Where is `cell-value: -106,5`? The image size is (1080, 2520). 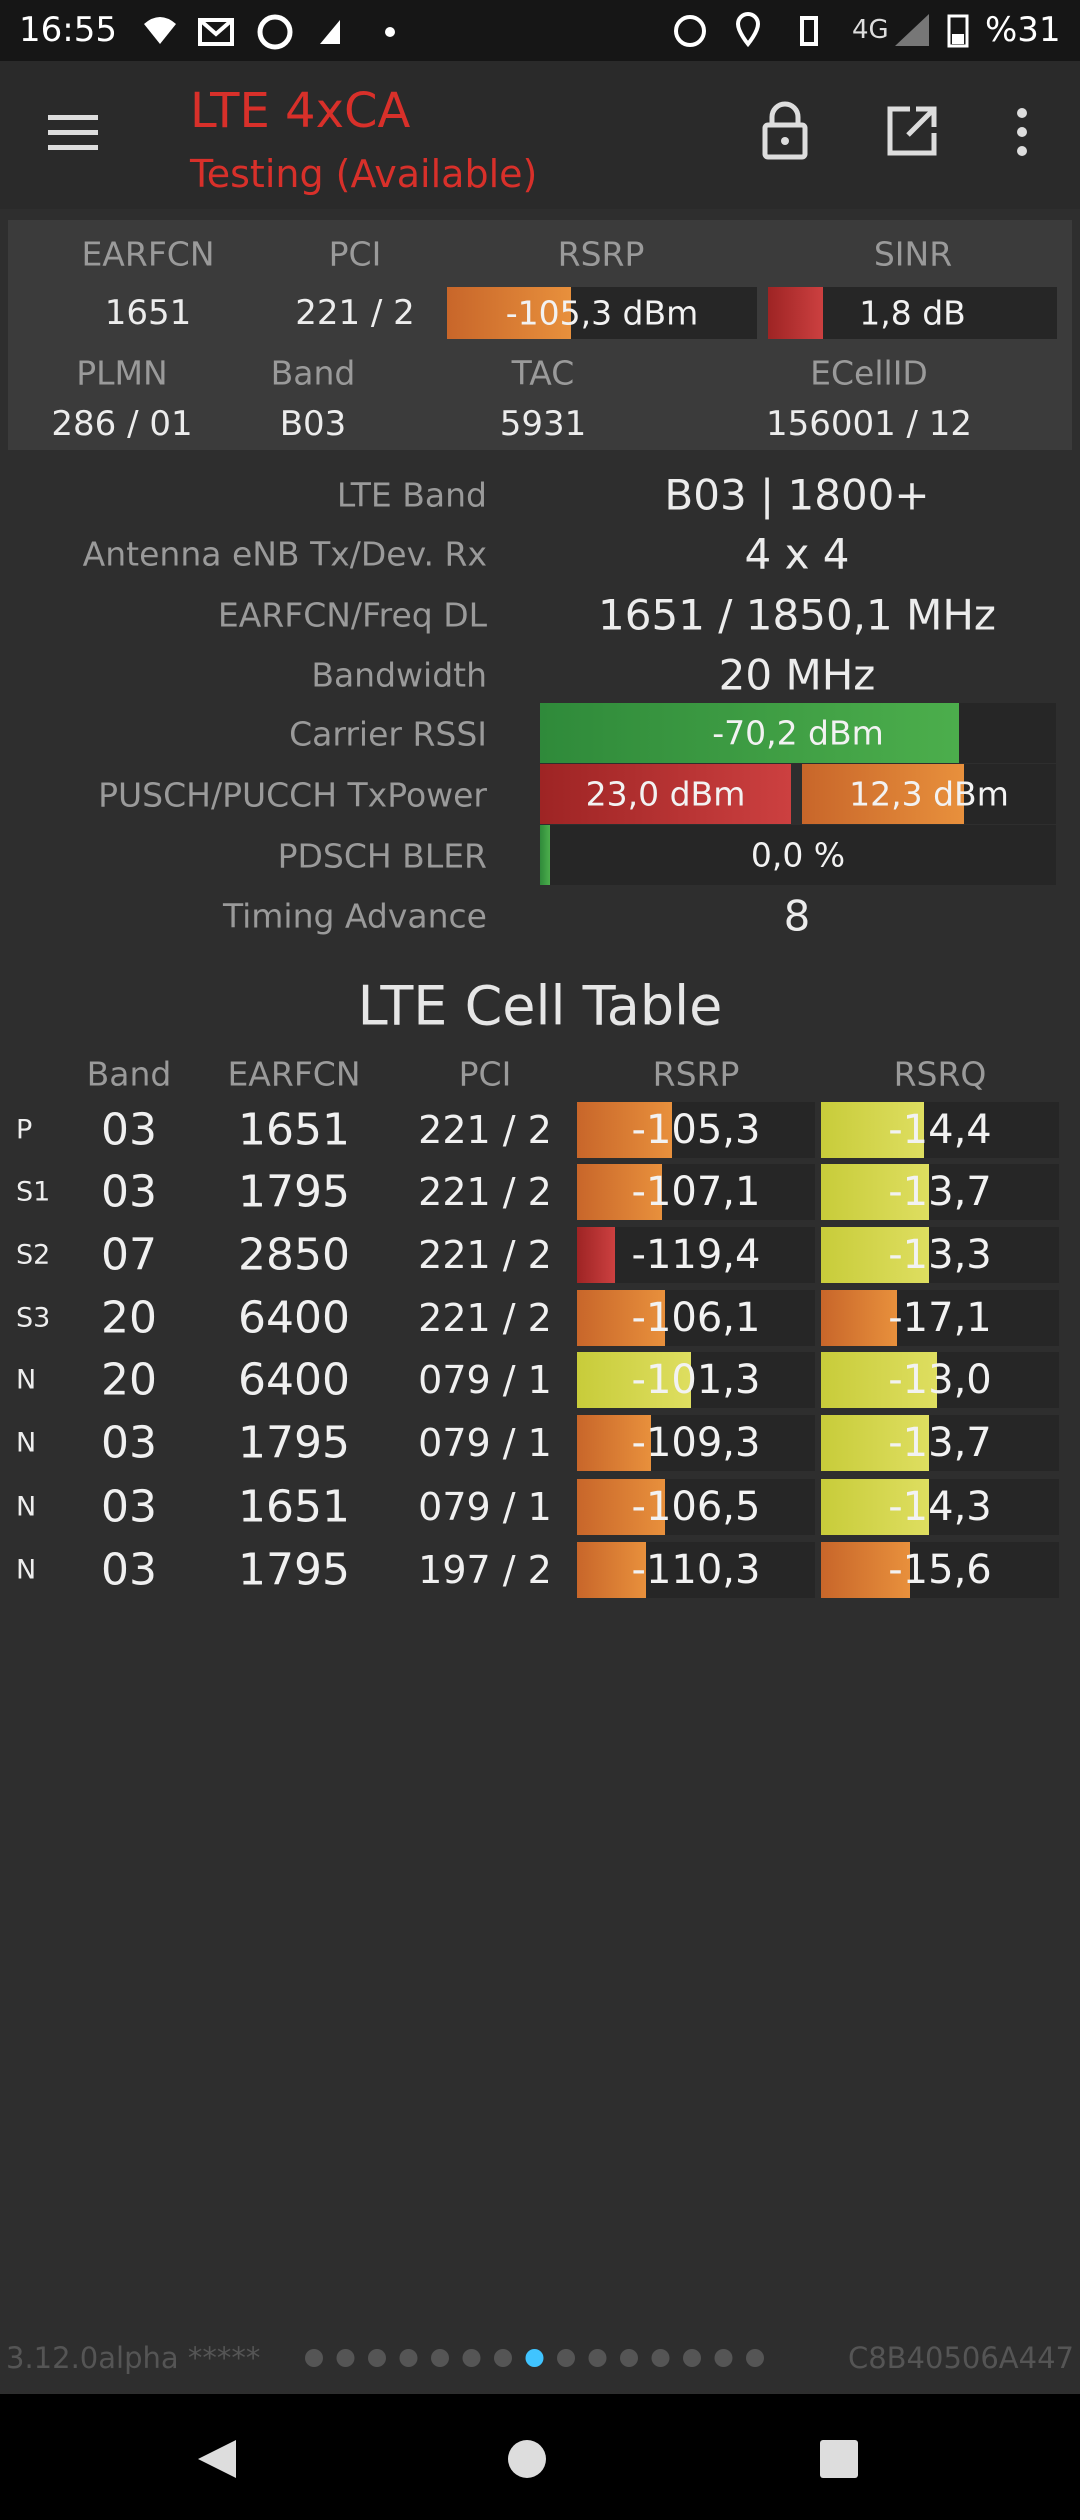
cell-value: -106,5 is located at coordinates (696, 1507).